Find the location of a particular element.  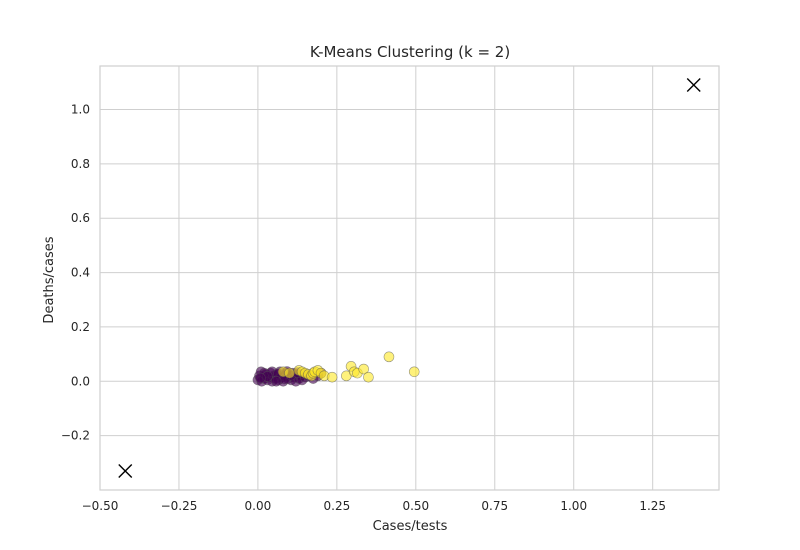

y-tick-label: 1.0 is located at coordinates (80, 109).